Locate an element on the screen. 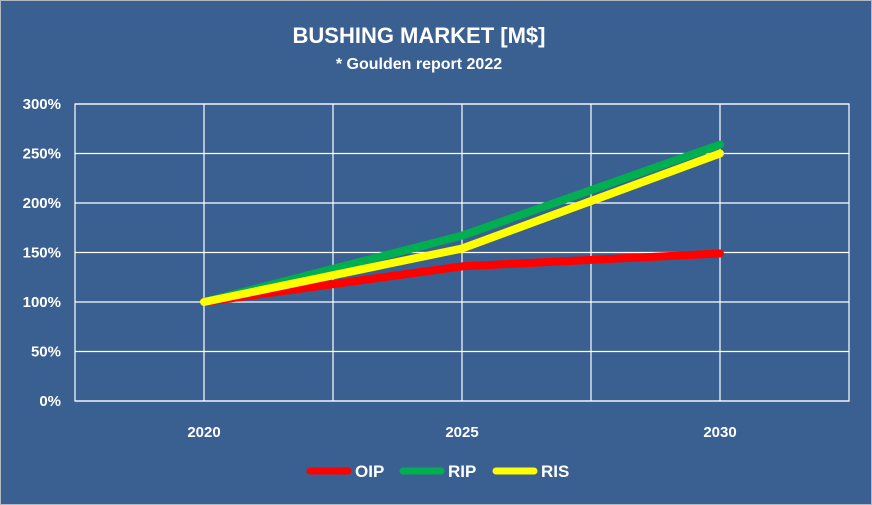 The height and width of the screenshot is (505, 872). x-tick-label: 2030 is located at coordinates (719, 432).